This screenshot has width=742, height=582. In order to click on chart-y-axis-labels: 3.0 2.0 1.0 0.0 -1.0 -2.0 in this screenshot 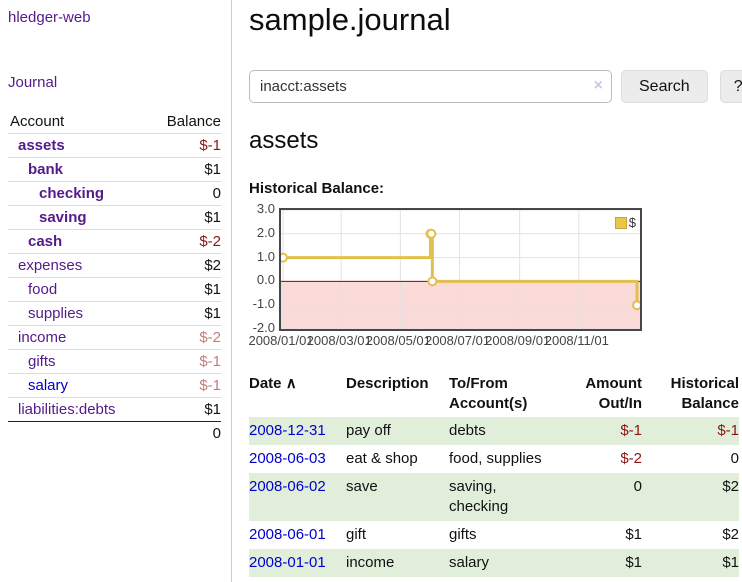, I will do `click(263, 268)`.